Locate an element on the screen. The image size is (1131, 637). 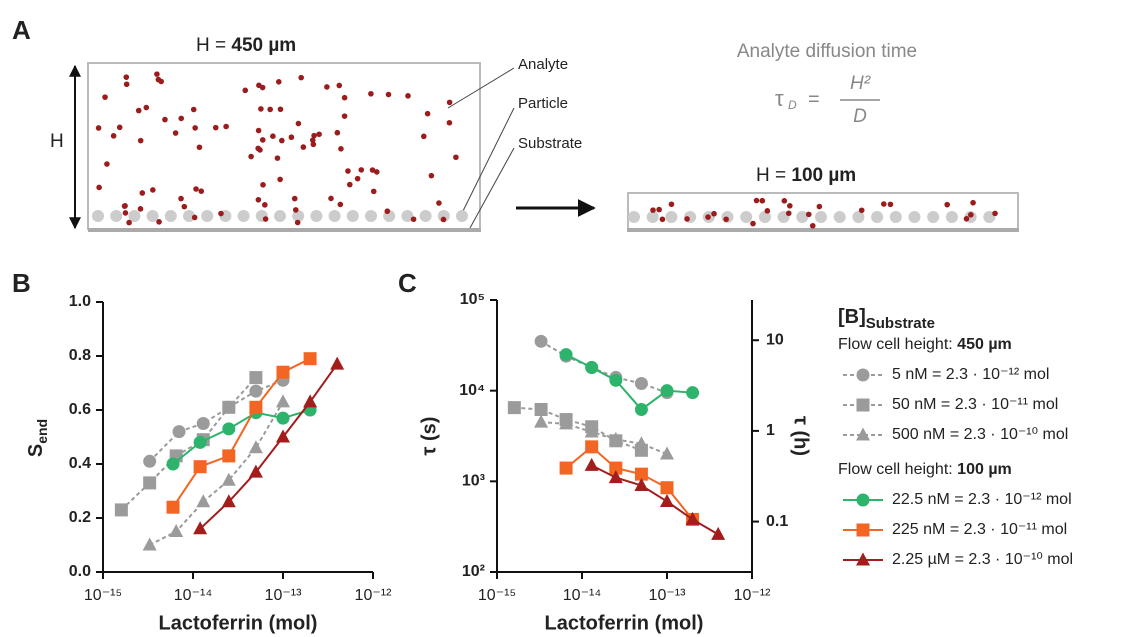
y-tick-label: 0.2 is located at coordinates (80, 517).